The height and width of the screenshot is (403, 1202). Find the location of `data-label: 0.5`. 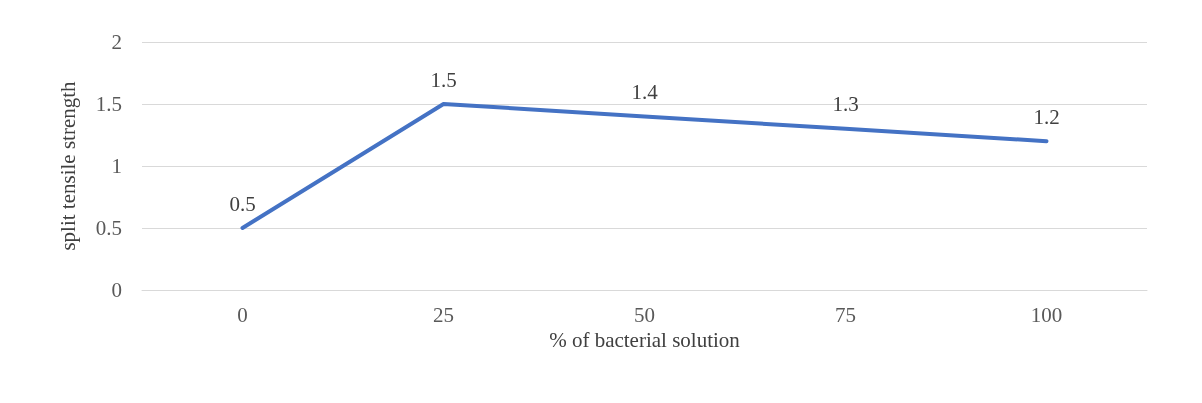

data-label: 0.5 is located at coordinates (242, 203).